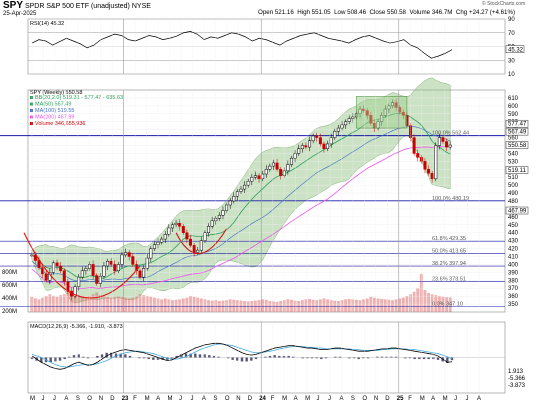 This screenshot has width=540, height=406. I want to click on symbol: SPY, so click(13, 5).